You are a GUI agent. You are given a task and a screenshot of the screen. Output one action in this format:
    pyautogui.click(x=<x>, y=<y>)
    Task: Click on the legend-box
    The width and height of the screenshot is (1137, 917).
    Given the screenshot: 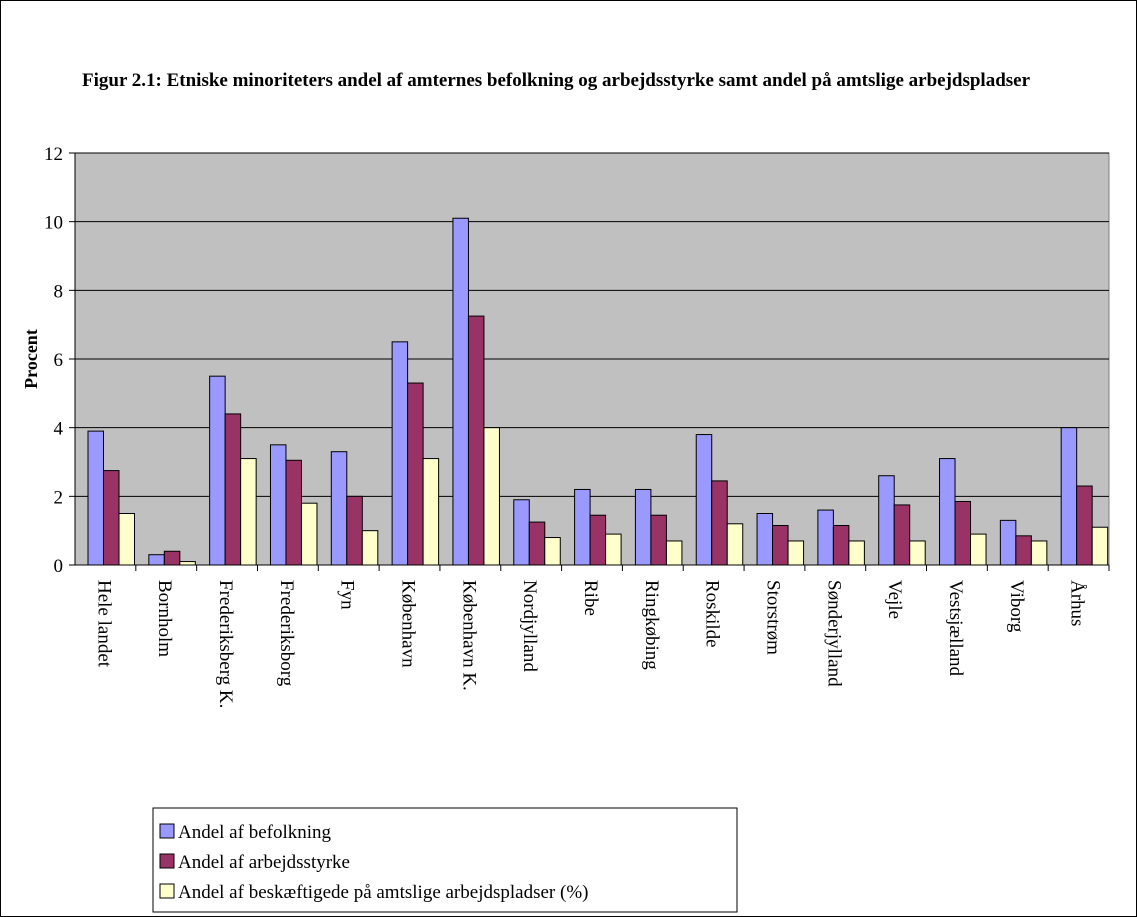 What is the action you would take?
    pyautogui.click(x=445, y=860)
    